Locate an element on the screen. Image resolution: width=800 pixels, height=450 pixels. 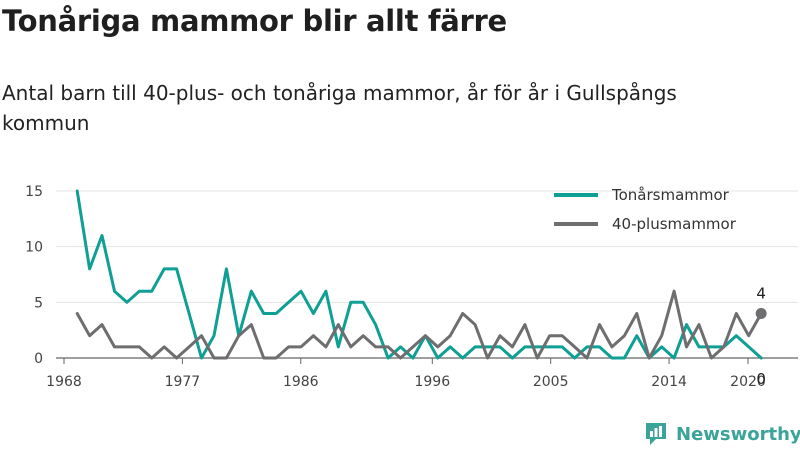
legend-label: Tonårsmammor is located at coordinates (670, 195).